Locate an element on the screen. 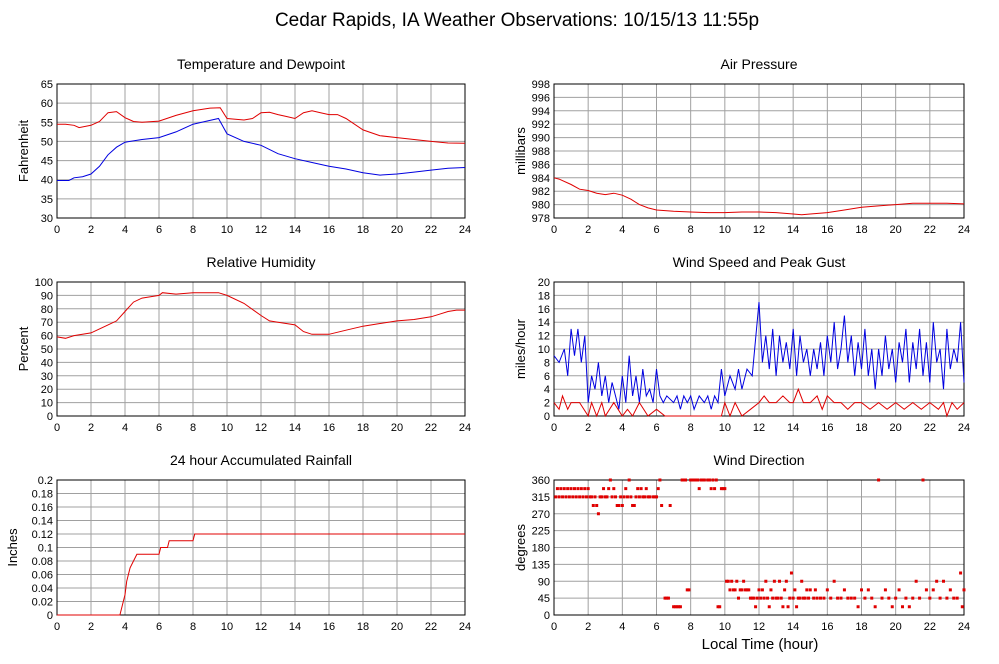 The width and height of the screenshot is (999, 664). y-axis-label: millibars is located at coordinates (520, 151).